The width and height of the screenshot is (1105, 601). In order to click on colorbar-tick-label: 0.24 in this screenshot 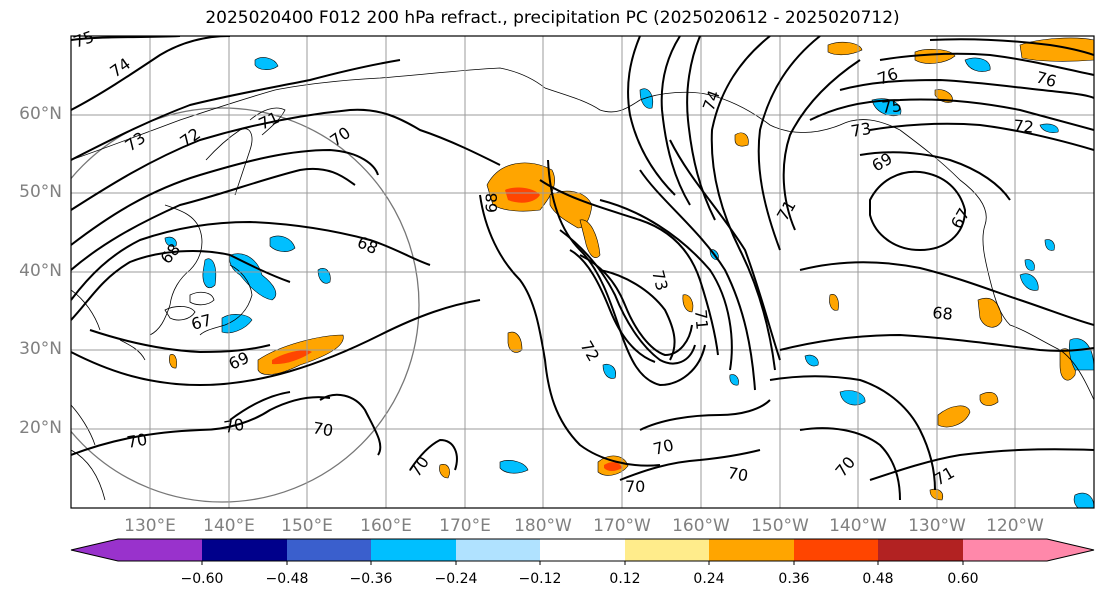, I will do `click(709, 579)`.